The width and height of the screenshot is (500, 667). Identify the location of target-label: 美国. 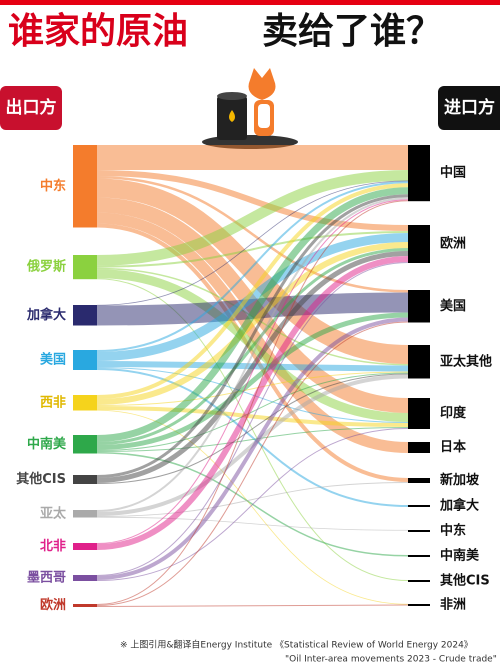
(453, 306).